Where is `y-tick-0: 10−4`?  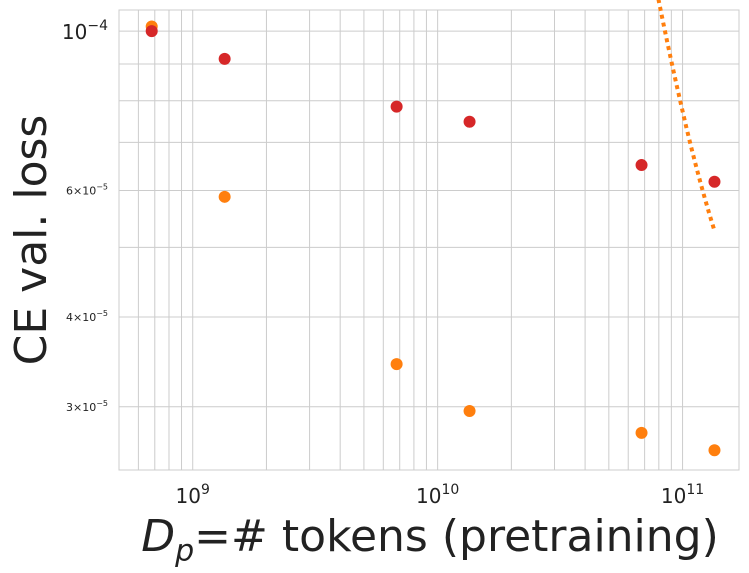 y-tick-0: 10−4 is located at coordinates (85, 31).